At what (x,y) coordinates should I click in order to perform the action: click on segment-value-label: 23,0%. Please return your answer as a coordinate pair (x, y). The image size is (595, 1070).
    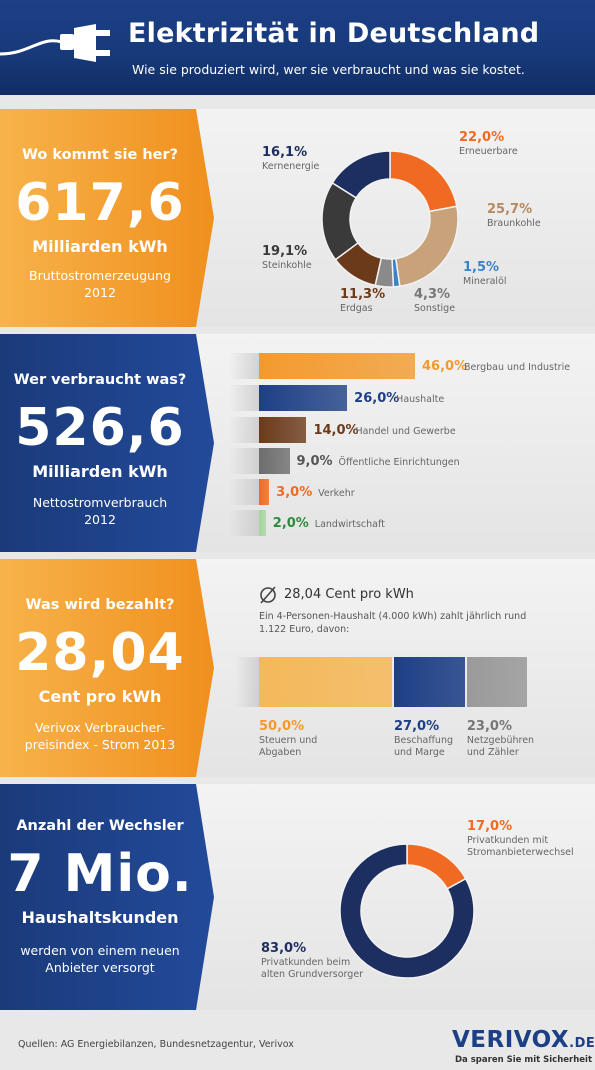
    Looking at the image, I should click on (489, 726).